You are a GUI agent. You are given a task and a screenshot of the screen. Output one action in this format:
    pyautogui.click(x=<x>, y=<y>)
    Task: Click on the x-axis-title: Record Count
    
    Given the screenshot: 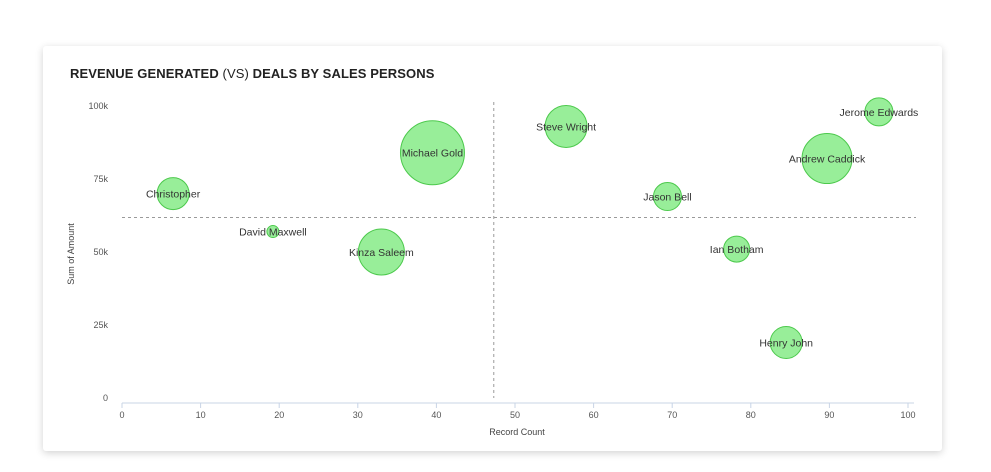 What is the action you would take?
    pyautogui.click(x=517, y=432)
    